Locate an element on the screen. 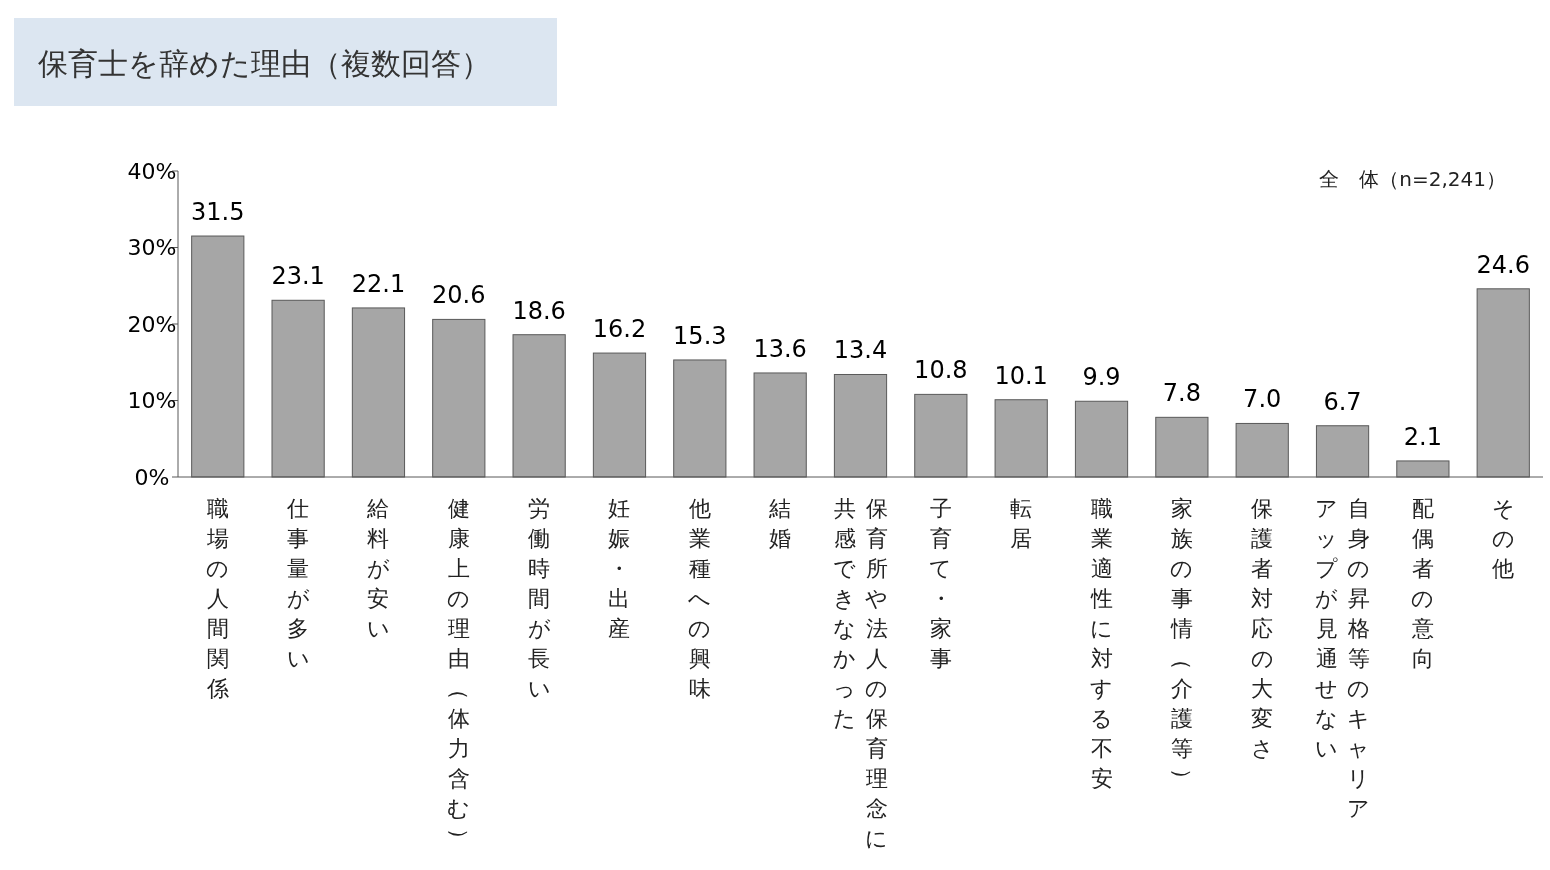 The height and width of the screenshot is (870, 1550). x-tick-label: その他 is located at coordinates (1503, 538).